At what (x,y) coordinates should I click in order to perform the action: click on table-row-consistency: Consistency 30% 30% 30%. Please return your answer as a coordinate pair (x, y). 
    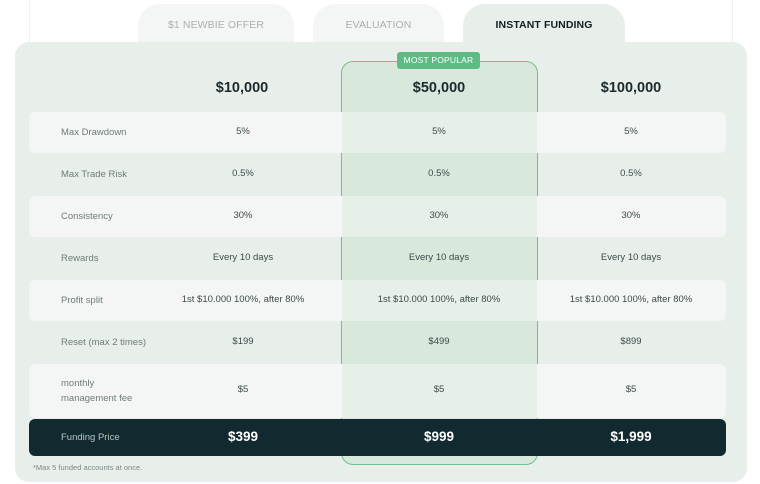
    Looking at the image, I should click on (377, 216).